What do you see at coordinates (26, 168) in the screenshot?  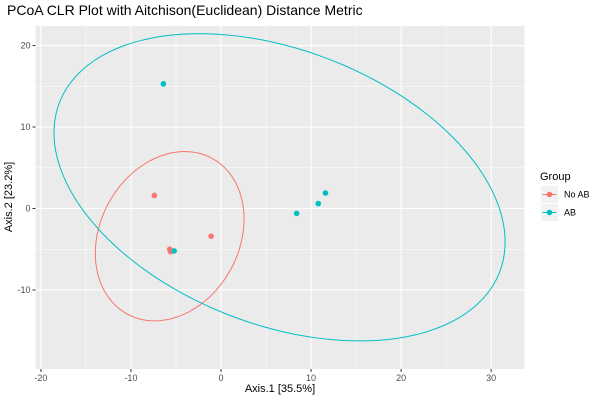 I see `y-axis-ticks: -10 0 10 20` at bounding box center [26, 168].